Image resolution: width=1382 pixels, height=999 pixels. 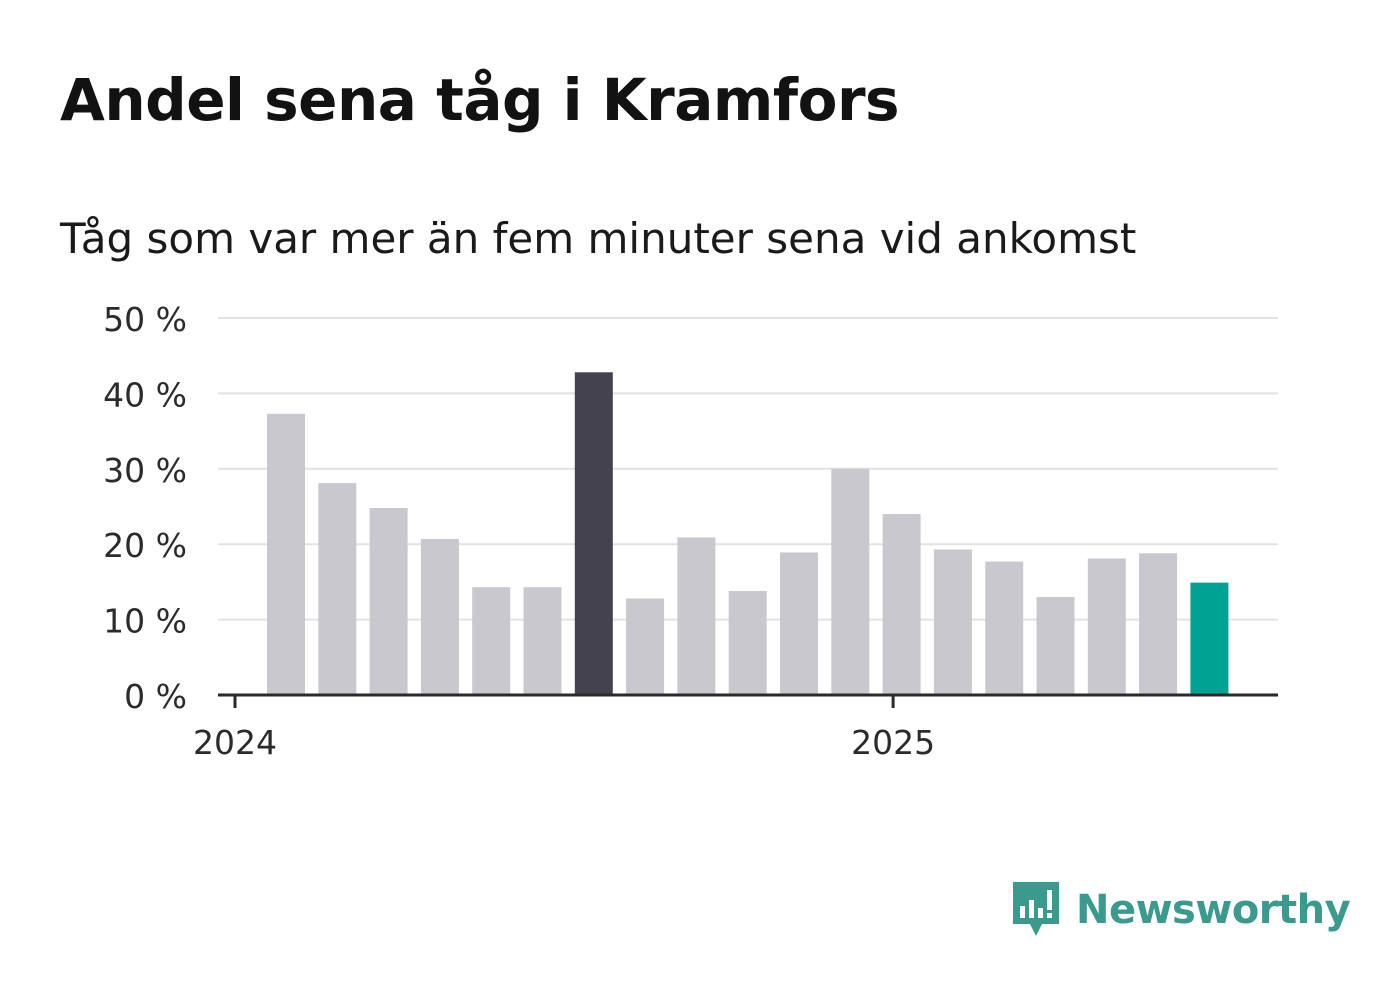 I want to click on y-tick-label: 20 %, so click(x=145, y=545).